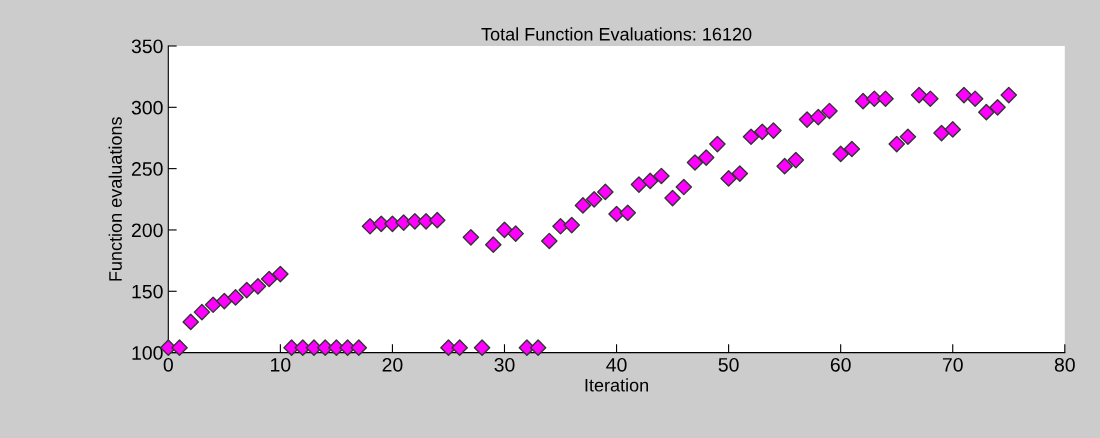 This screenshot has width=1100, height=438. I want to click on y-axis-title: Function evaluations, so click(115, 199).